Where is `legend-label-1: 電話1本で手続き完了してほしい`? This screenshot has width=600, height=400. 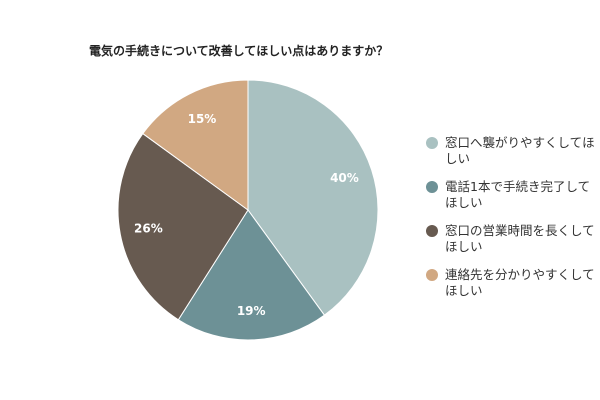
legend-label-1: 電話1本で手続き完了してほしい is located at coordinates (518, 194).